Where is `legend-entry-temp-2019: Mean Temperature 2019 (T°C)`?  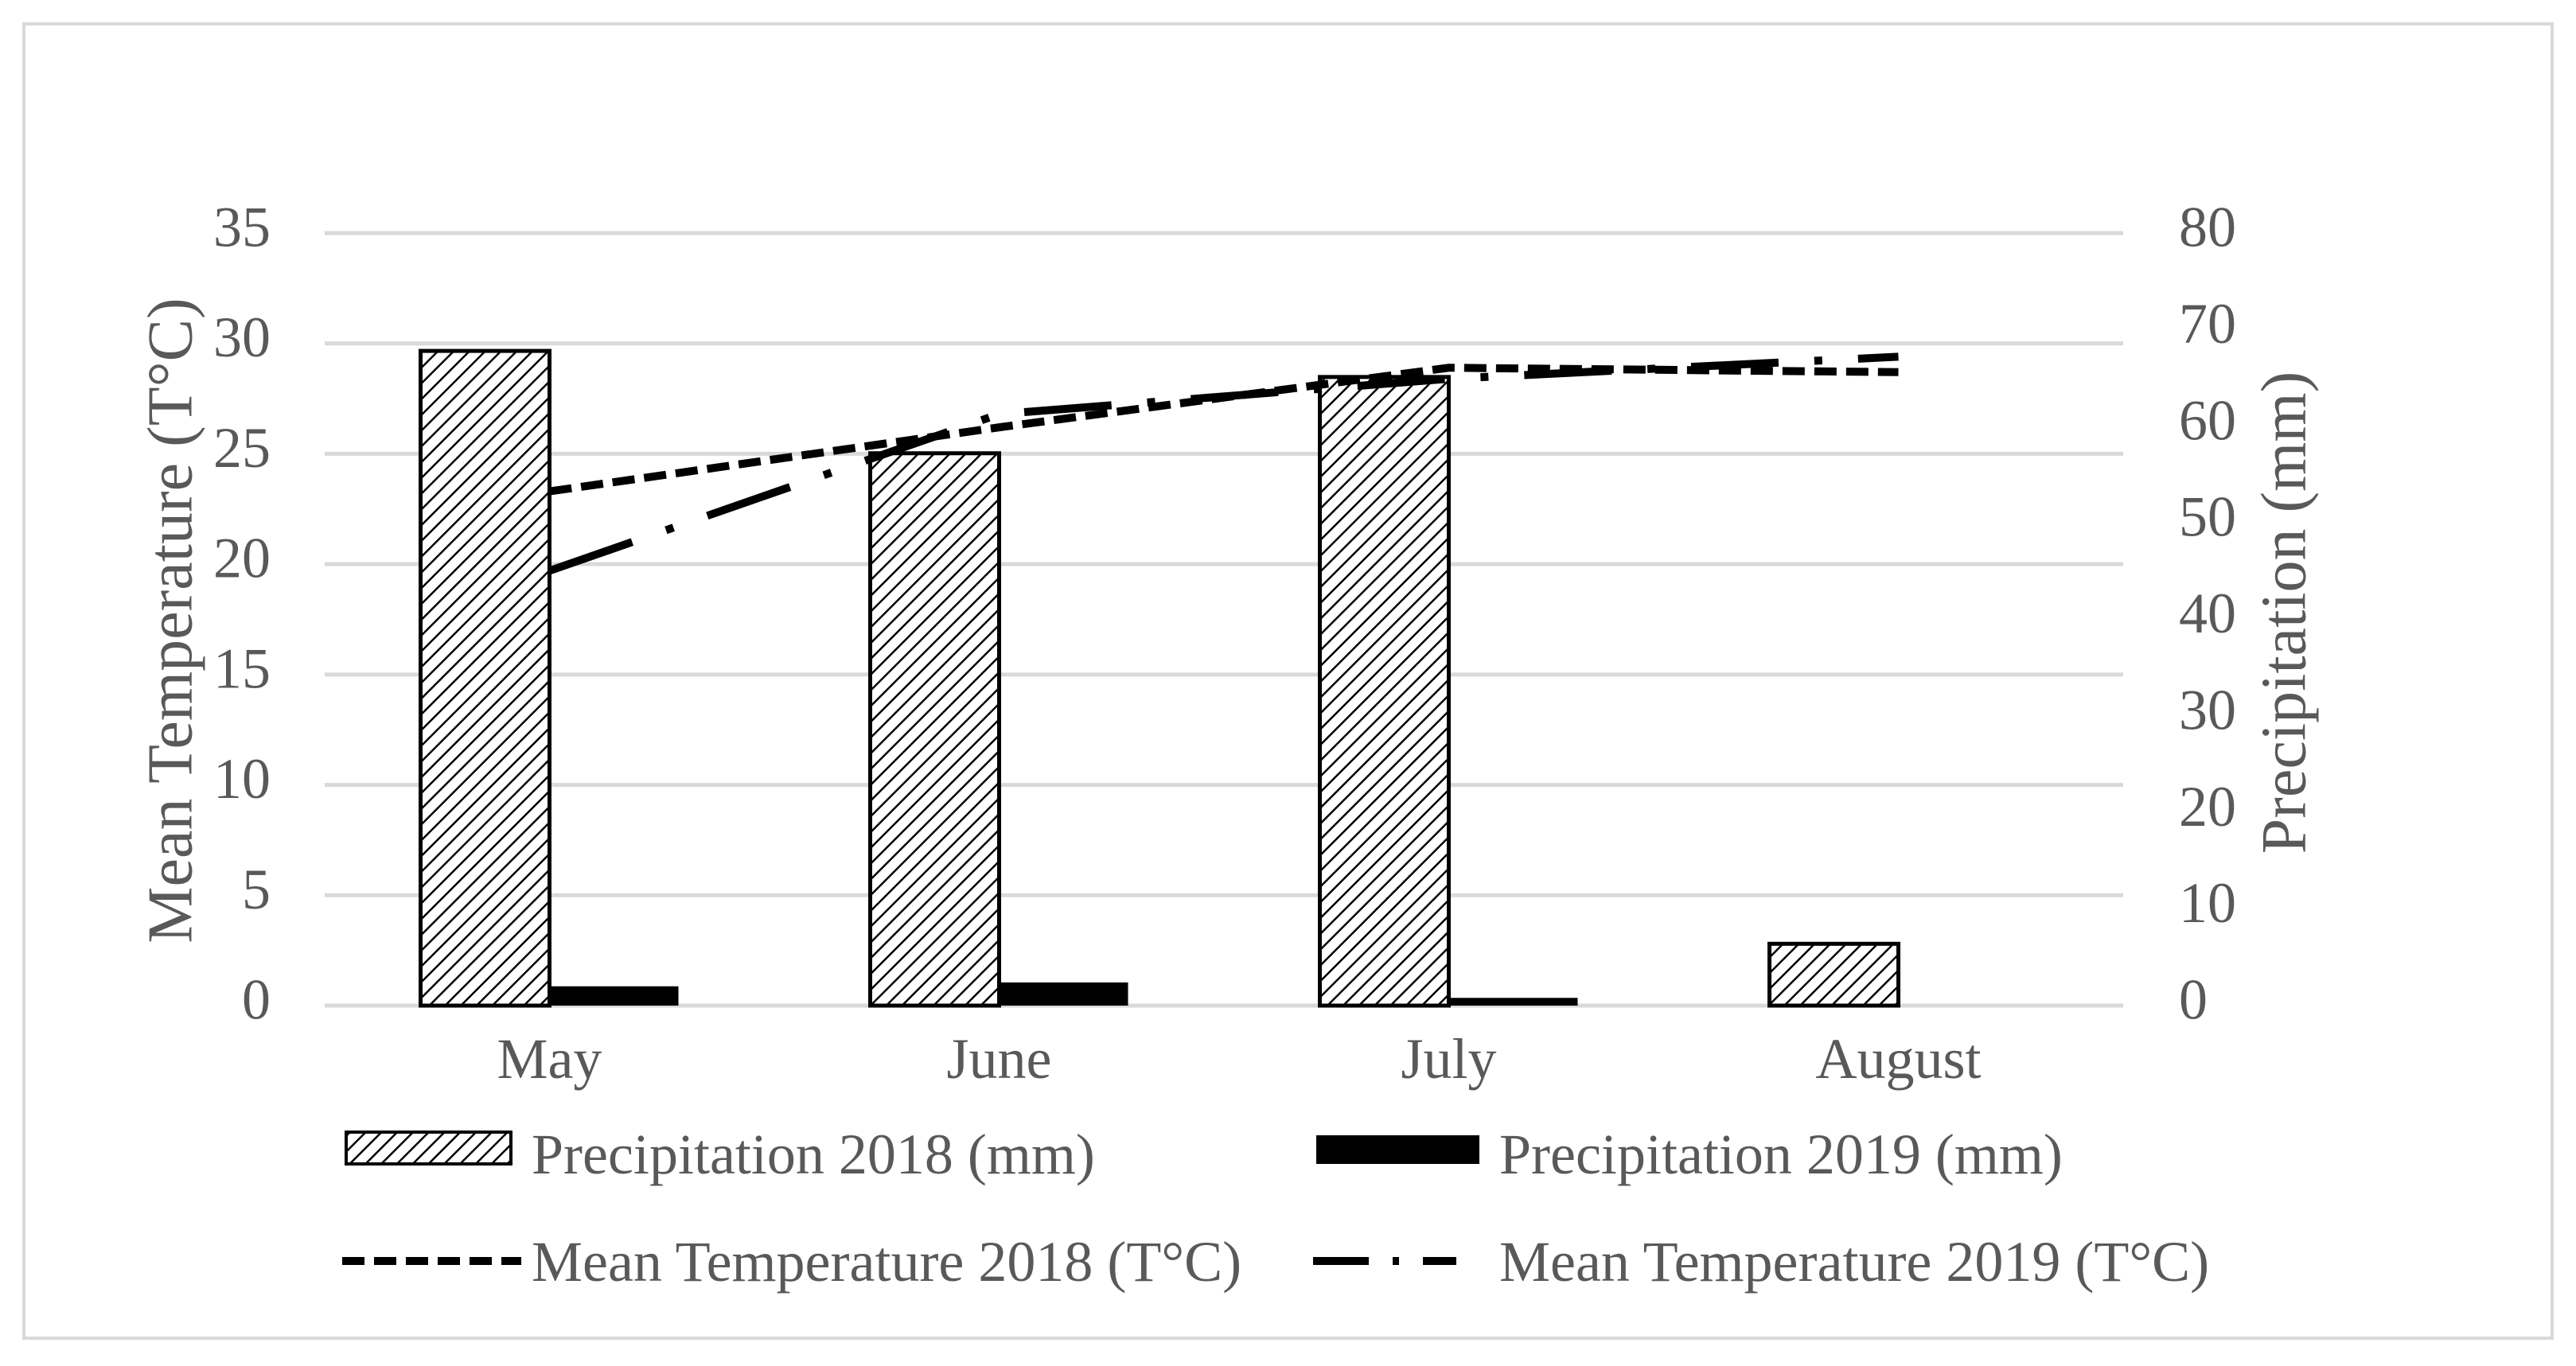
legend-entry-temp-2019: Mean Temperature 2019 (T°C) is located at coordinates (1761, 1262).